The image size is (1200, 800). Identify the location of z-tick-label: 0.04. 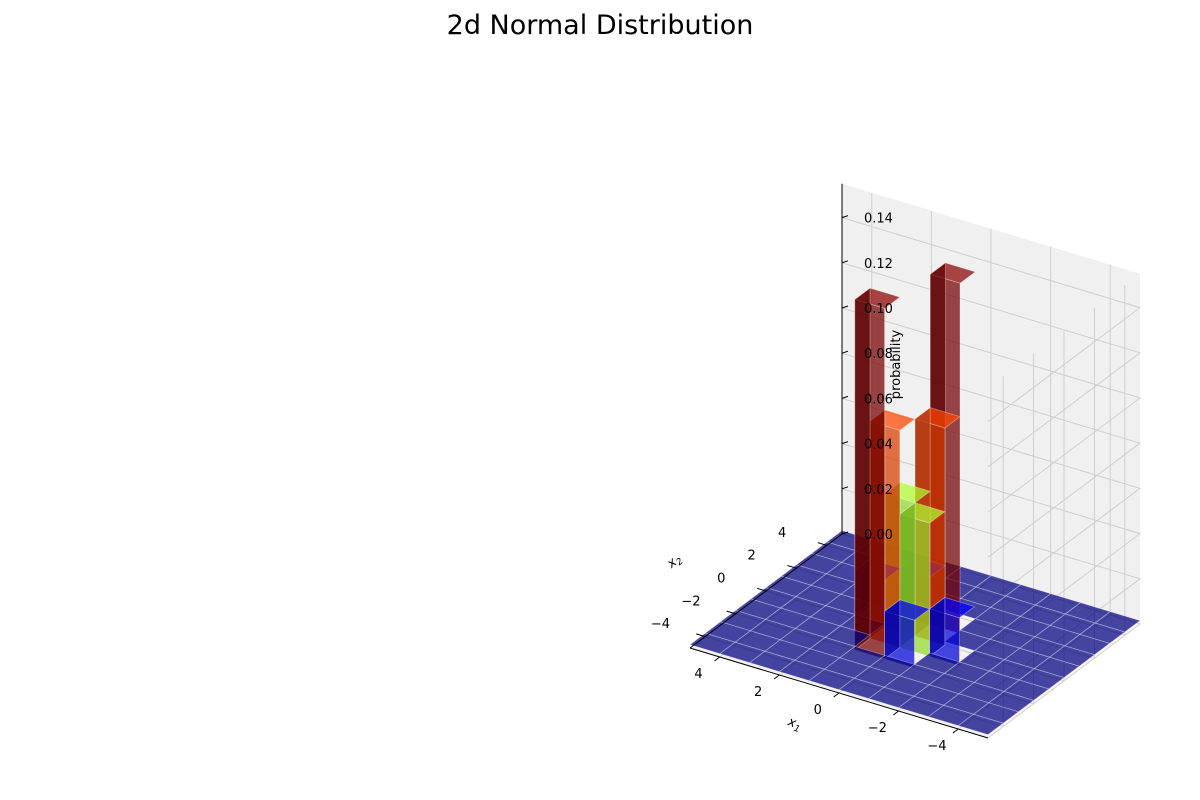
(878, 445).